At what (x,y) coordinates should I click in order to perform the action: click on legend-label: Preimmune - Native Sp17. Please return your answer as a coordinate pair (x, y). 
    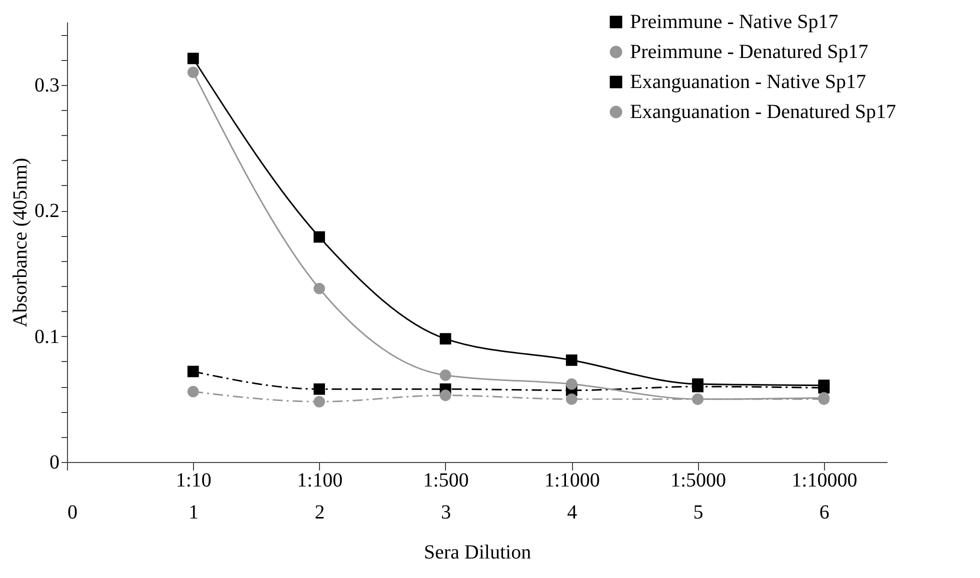
    Looking at the image, I should click on (734, 22).